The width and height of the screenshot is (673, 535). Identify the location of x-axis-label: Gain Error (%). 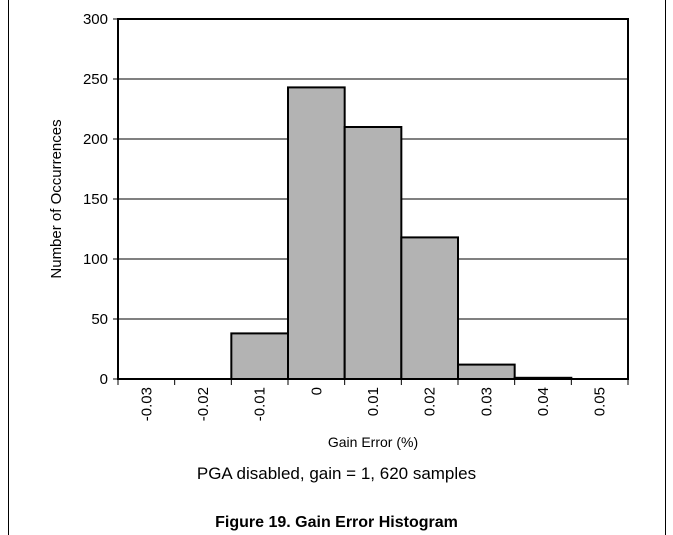
(373, 442).